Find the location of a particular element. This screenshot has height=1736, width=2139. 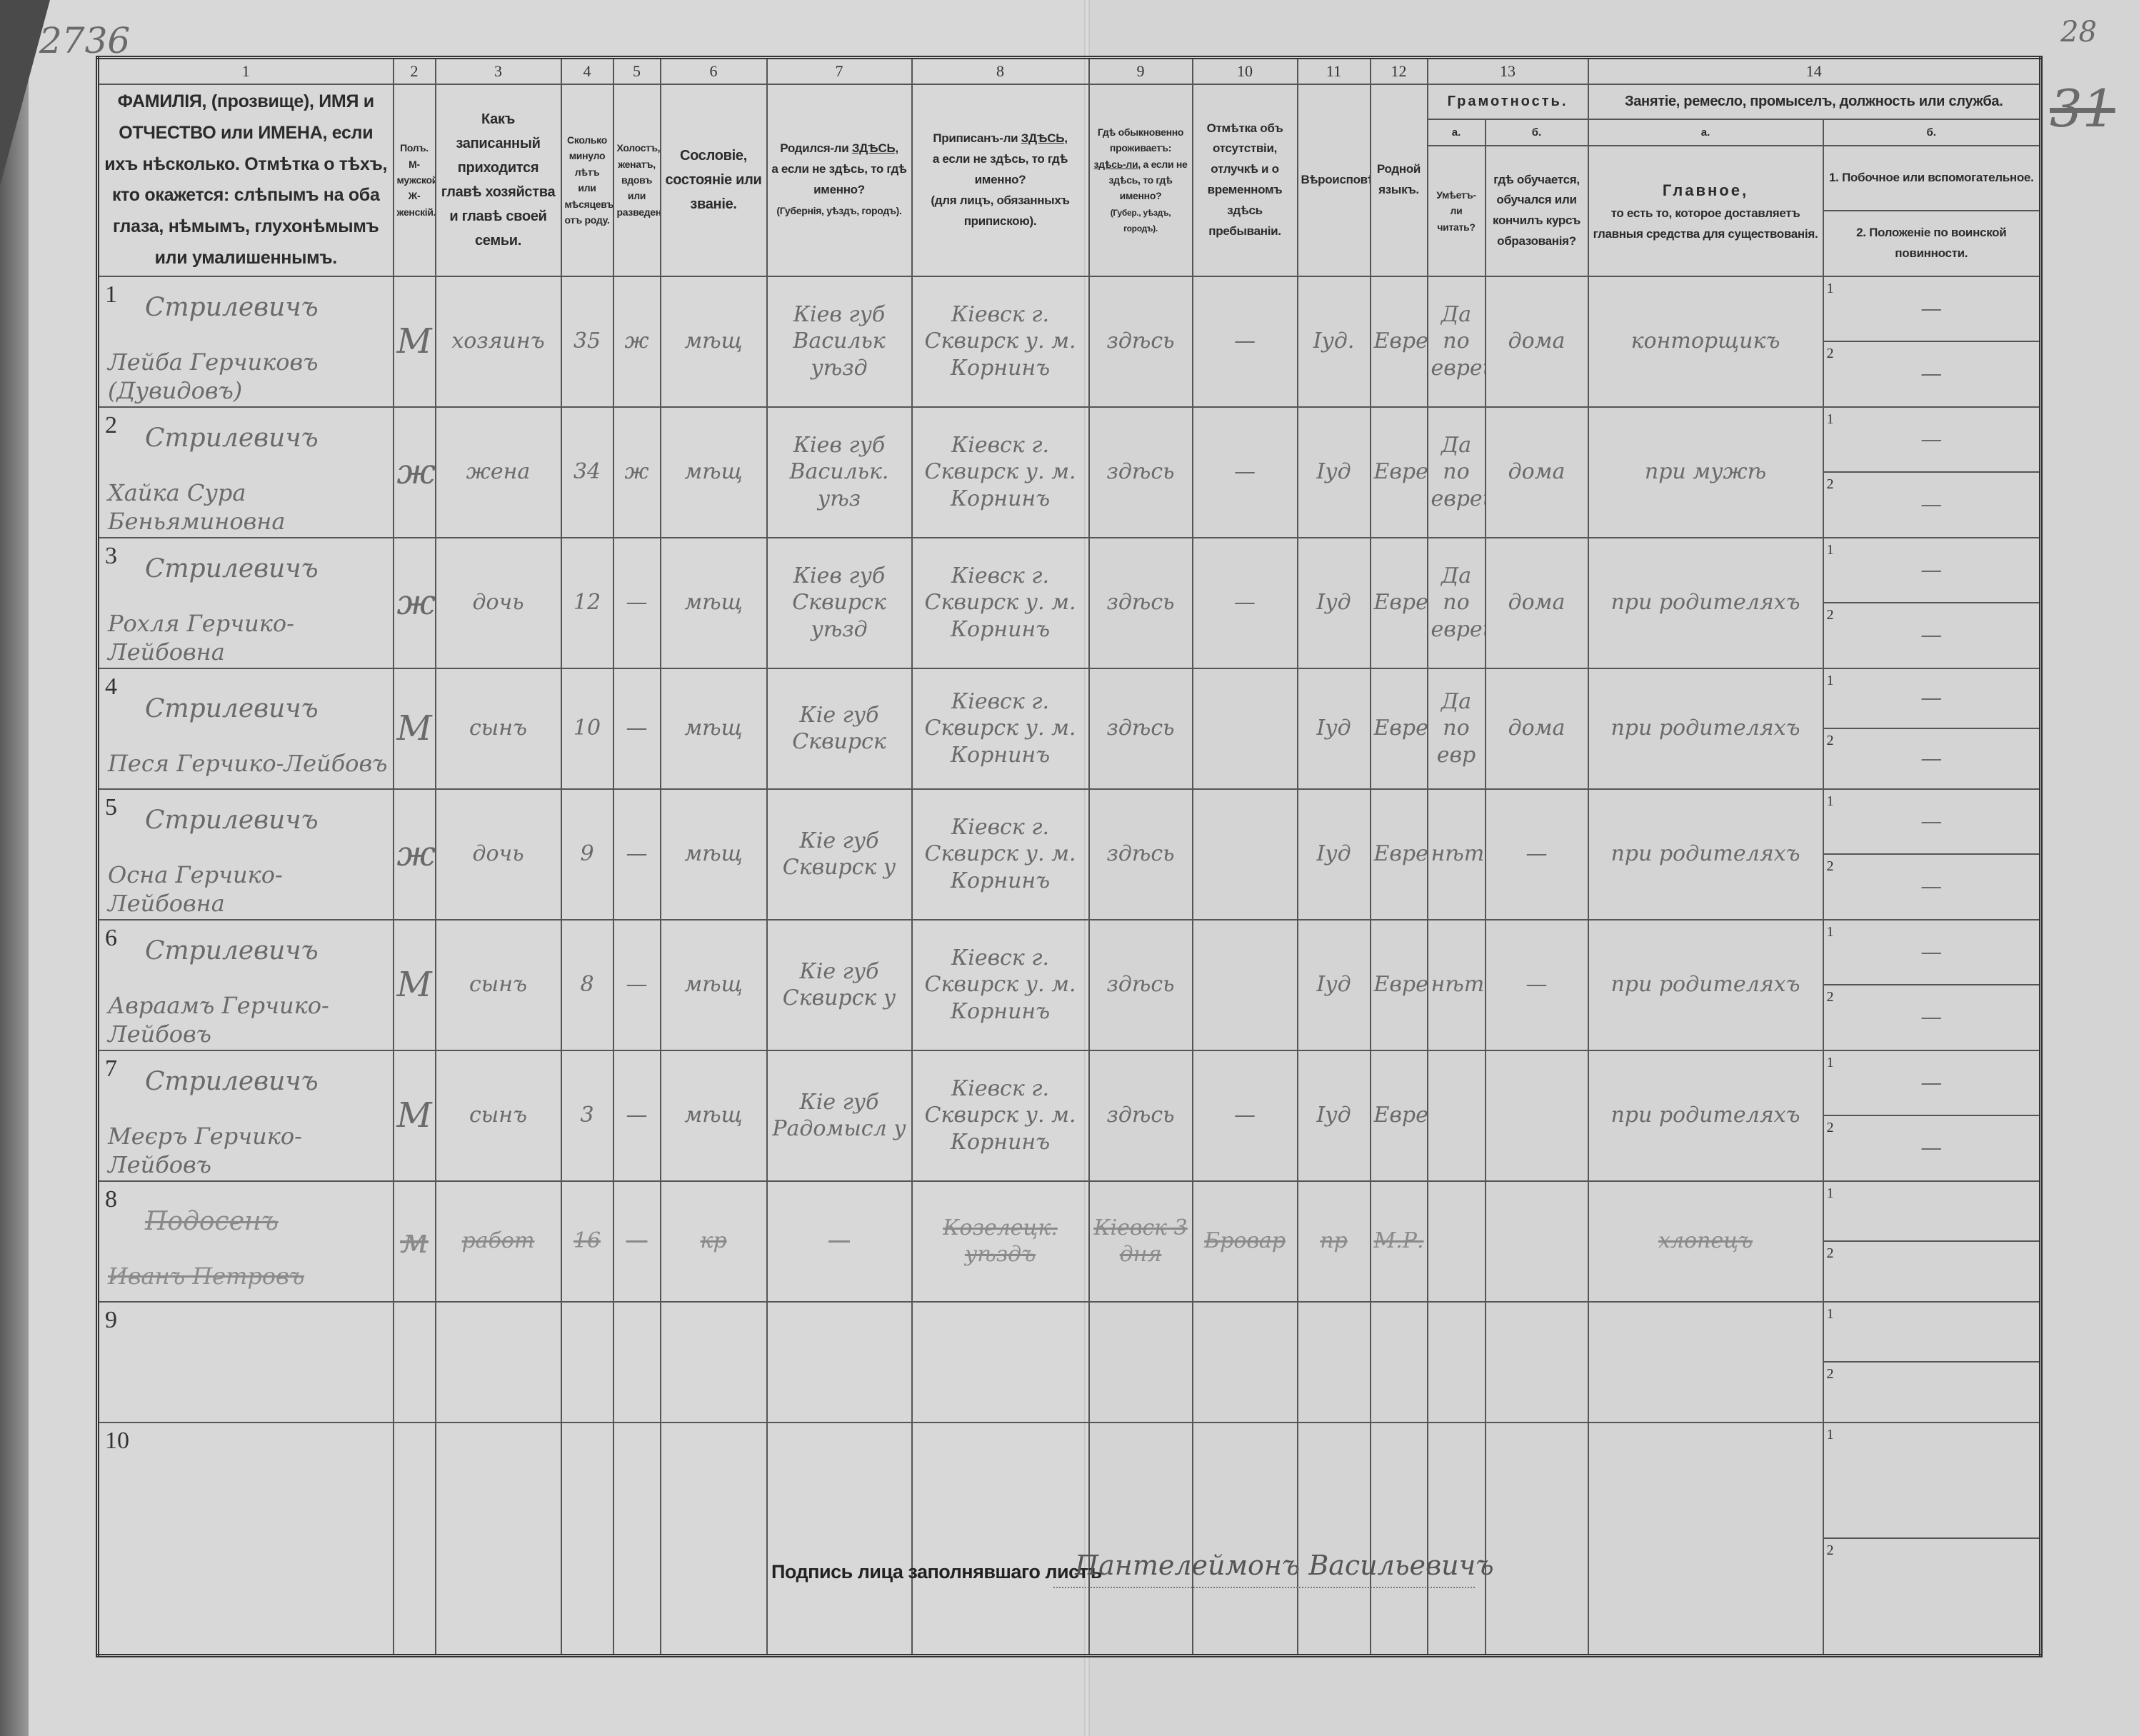

cell-literacy-a: Да по еврейски is located at coordinates (1456, 341).